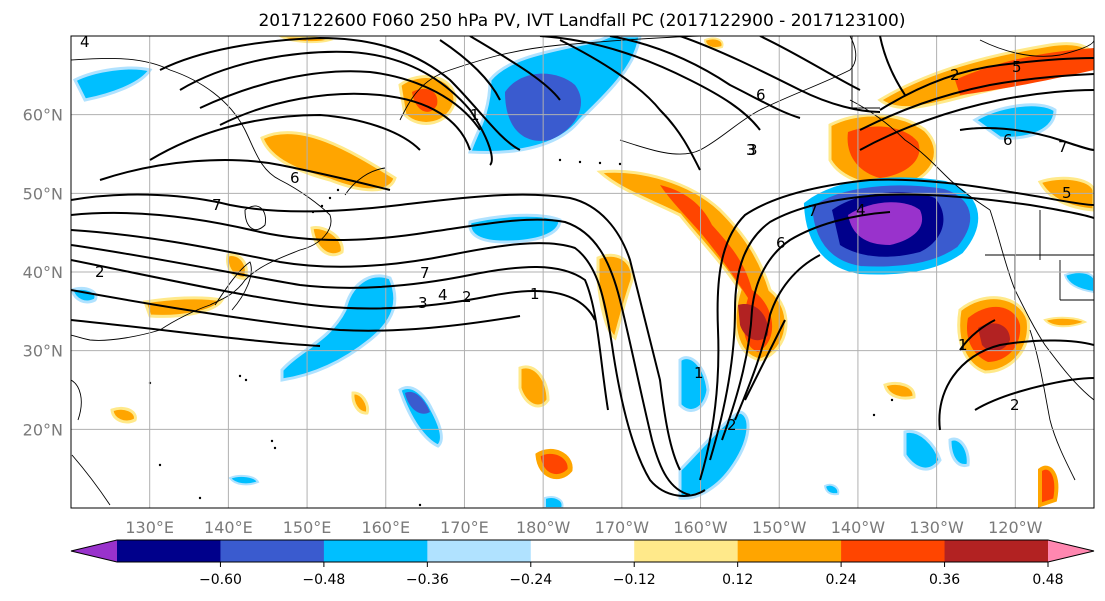  I want to click on contour-label: 3, so click(423, 303).